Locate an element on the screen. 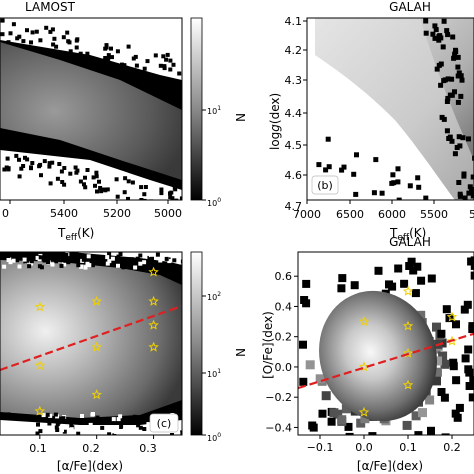 This screenshot has width=474, height=474. y-tick-label: 0.2 is located at coordinates (284, 337).